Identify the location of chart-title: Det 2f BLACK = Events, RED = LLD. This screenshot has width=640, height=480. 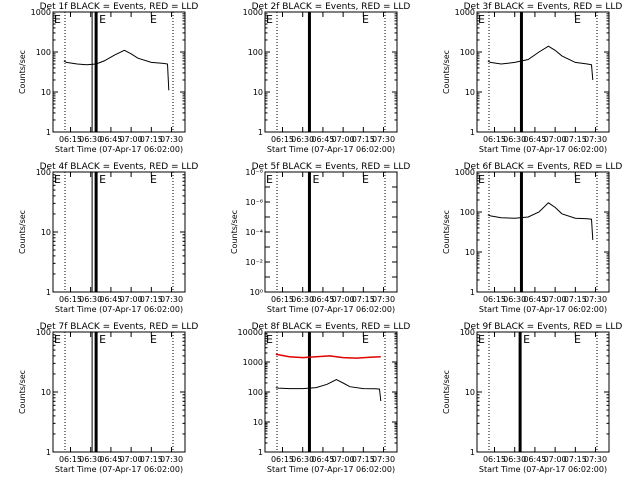
(331, 7).